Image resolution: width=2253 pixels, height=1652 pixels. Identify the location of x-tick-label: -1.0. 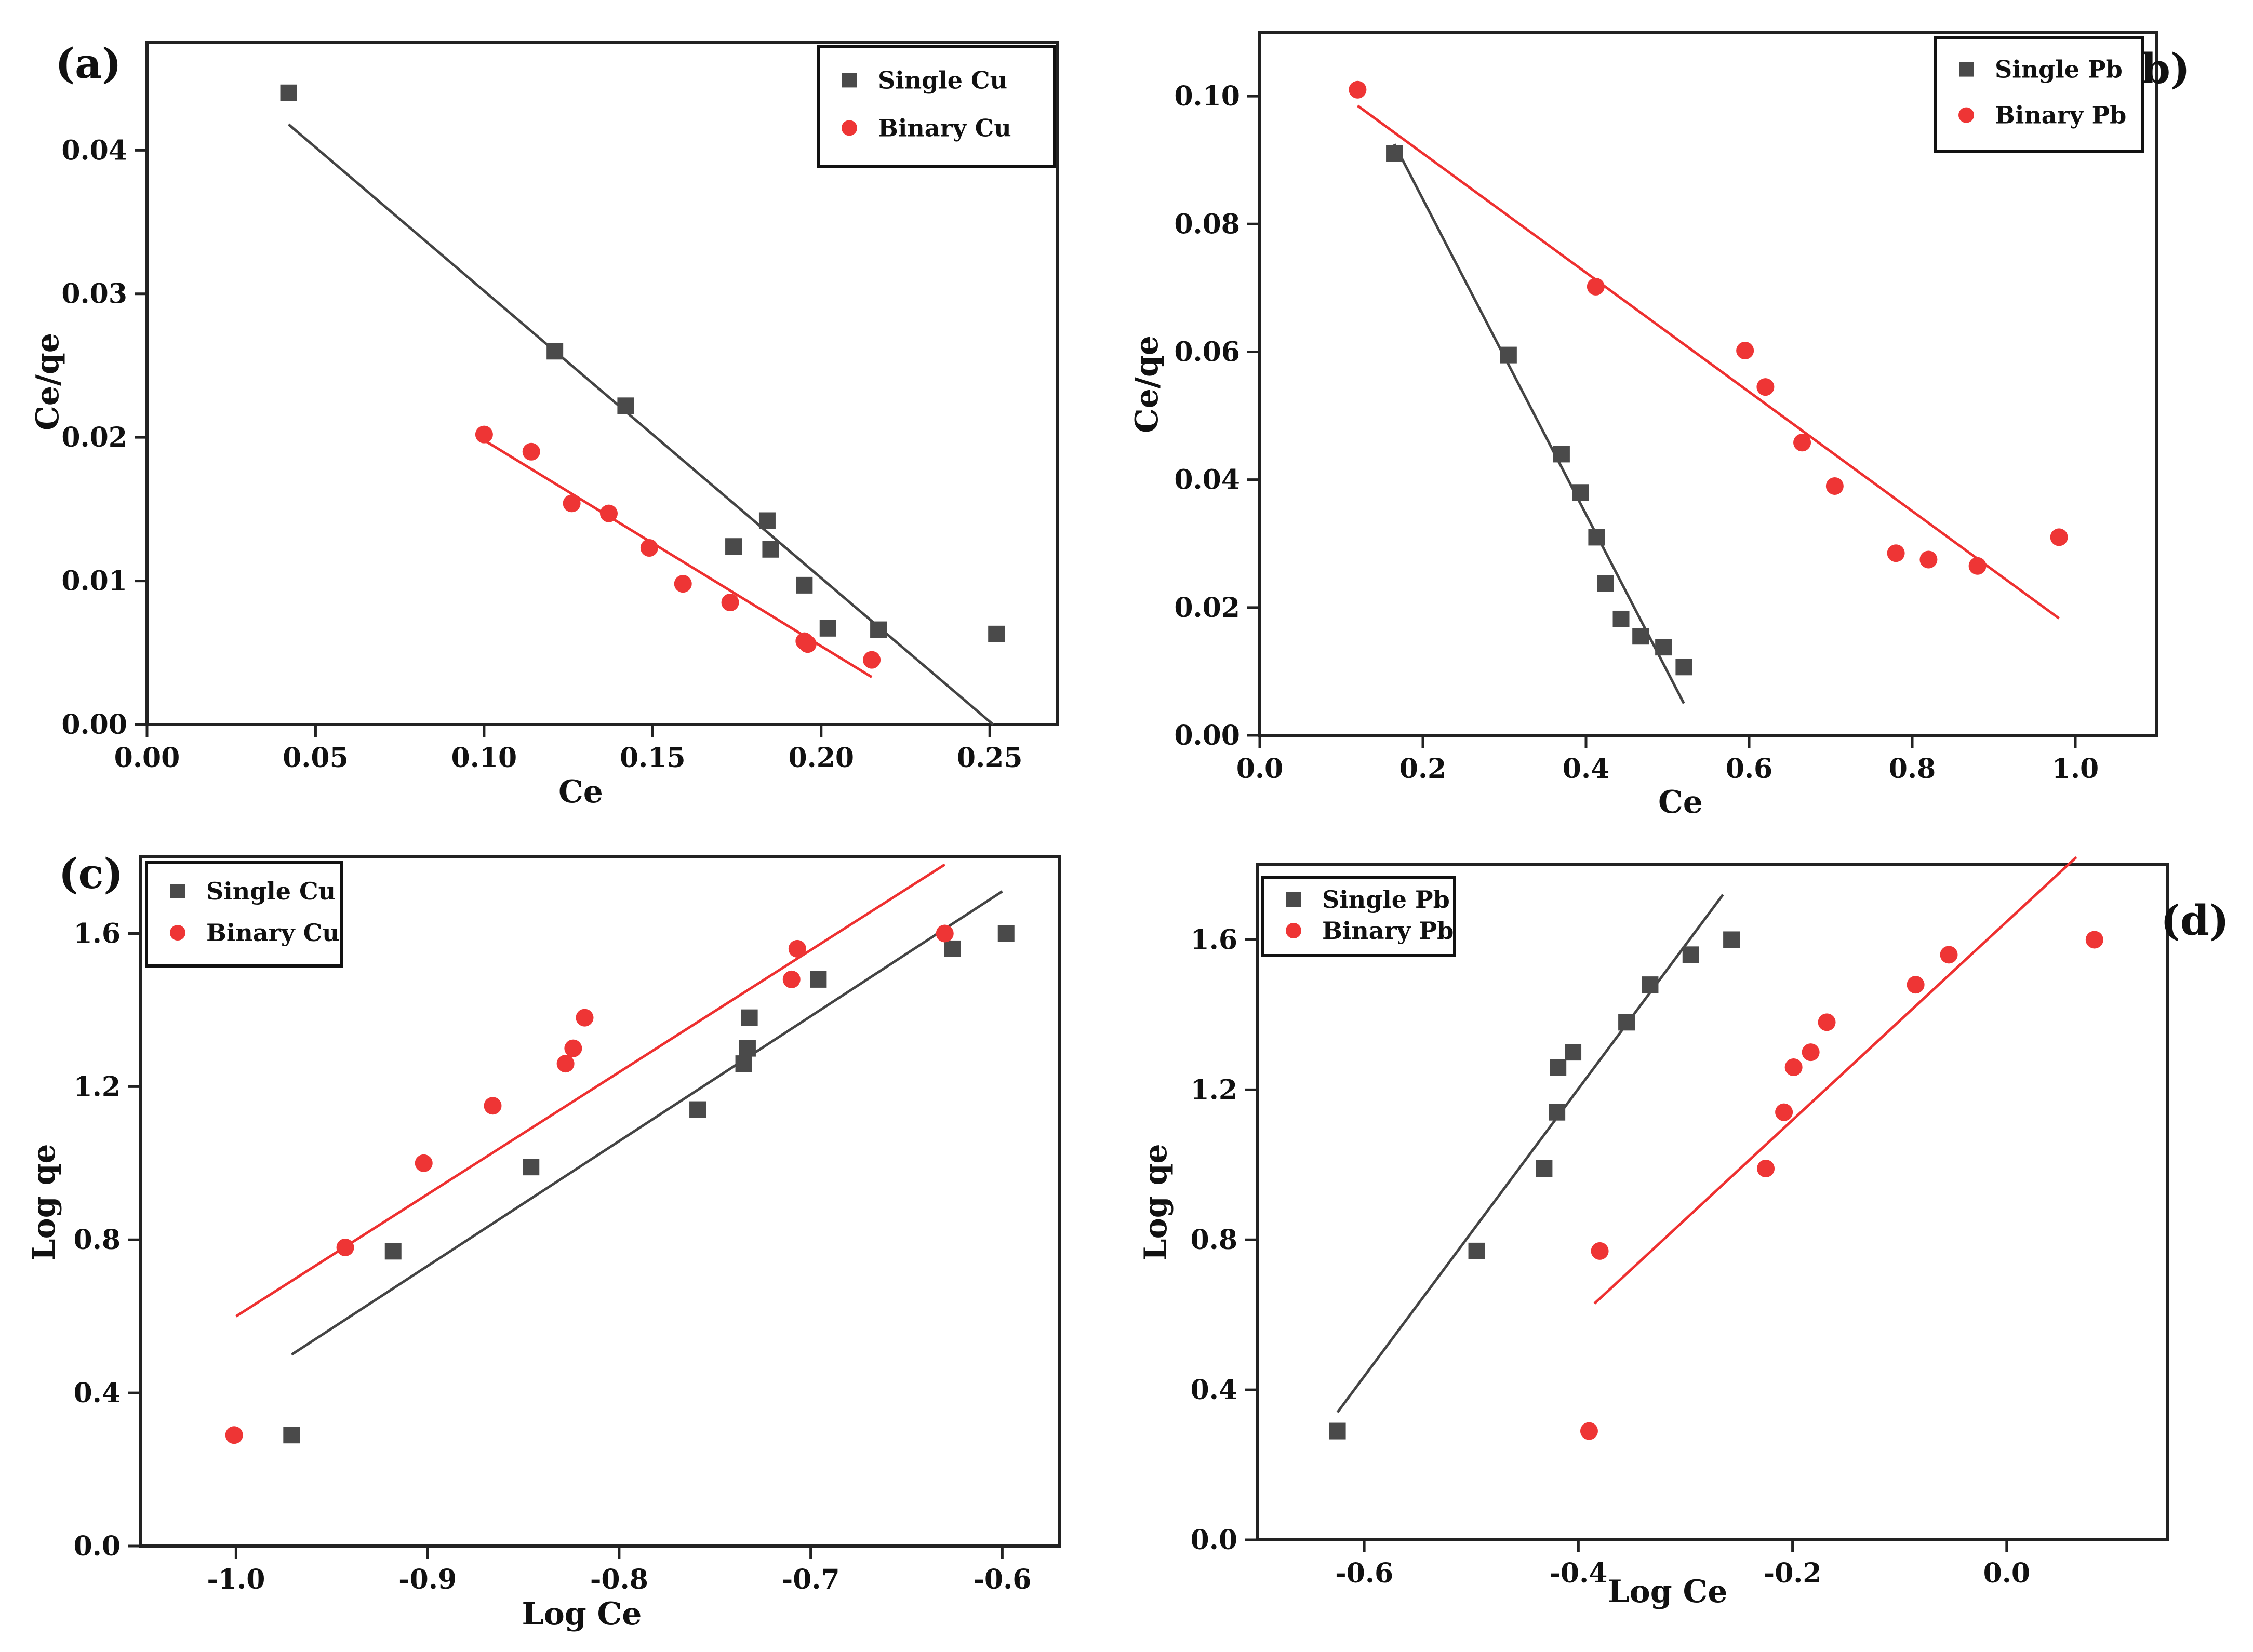
(236, 1579).